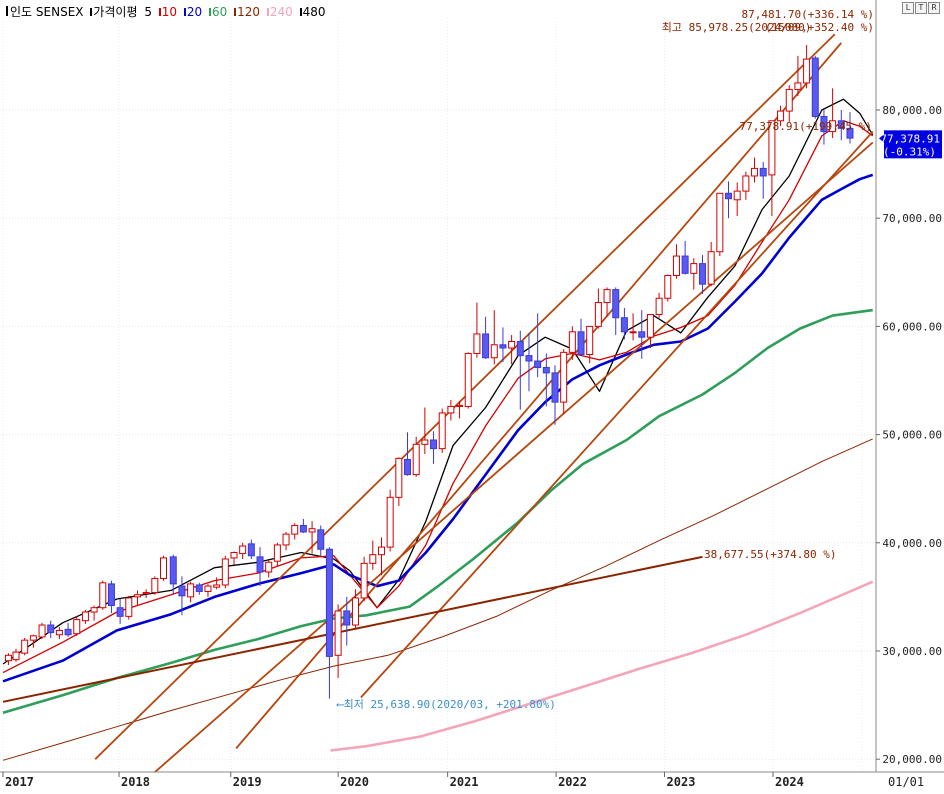 This screenshot has height=794, width=944. I want to click on x-tick-label: 2019, so click(247, 782).